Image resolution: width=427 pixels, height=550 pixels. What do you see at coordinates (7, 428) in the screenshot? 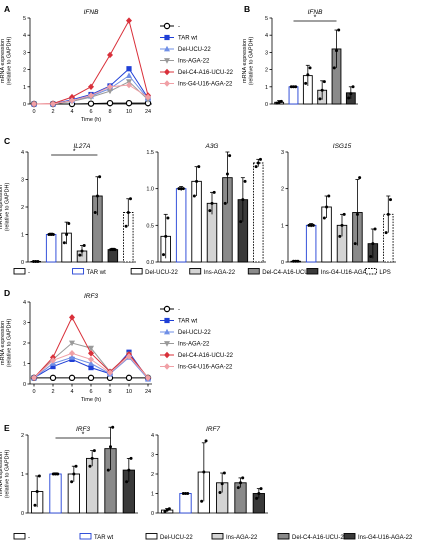
I see `panel-label: E` at bounding box center [7, 428].